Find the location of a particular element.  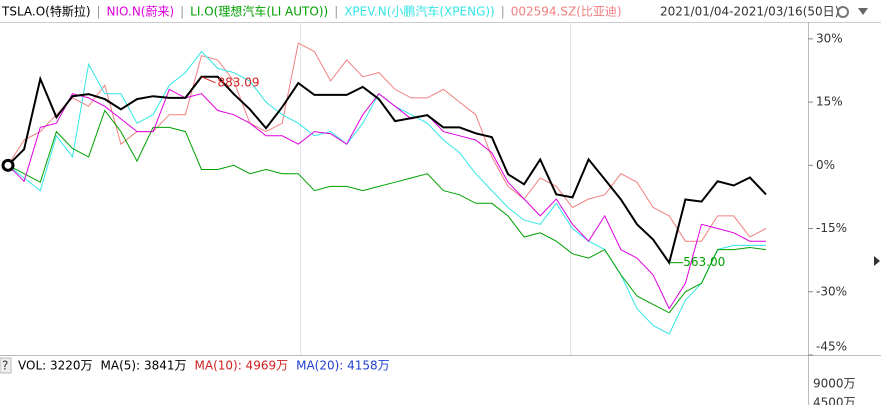

y-tick-label: 30% is located at coordinates (829, 38).